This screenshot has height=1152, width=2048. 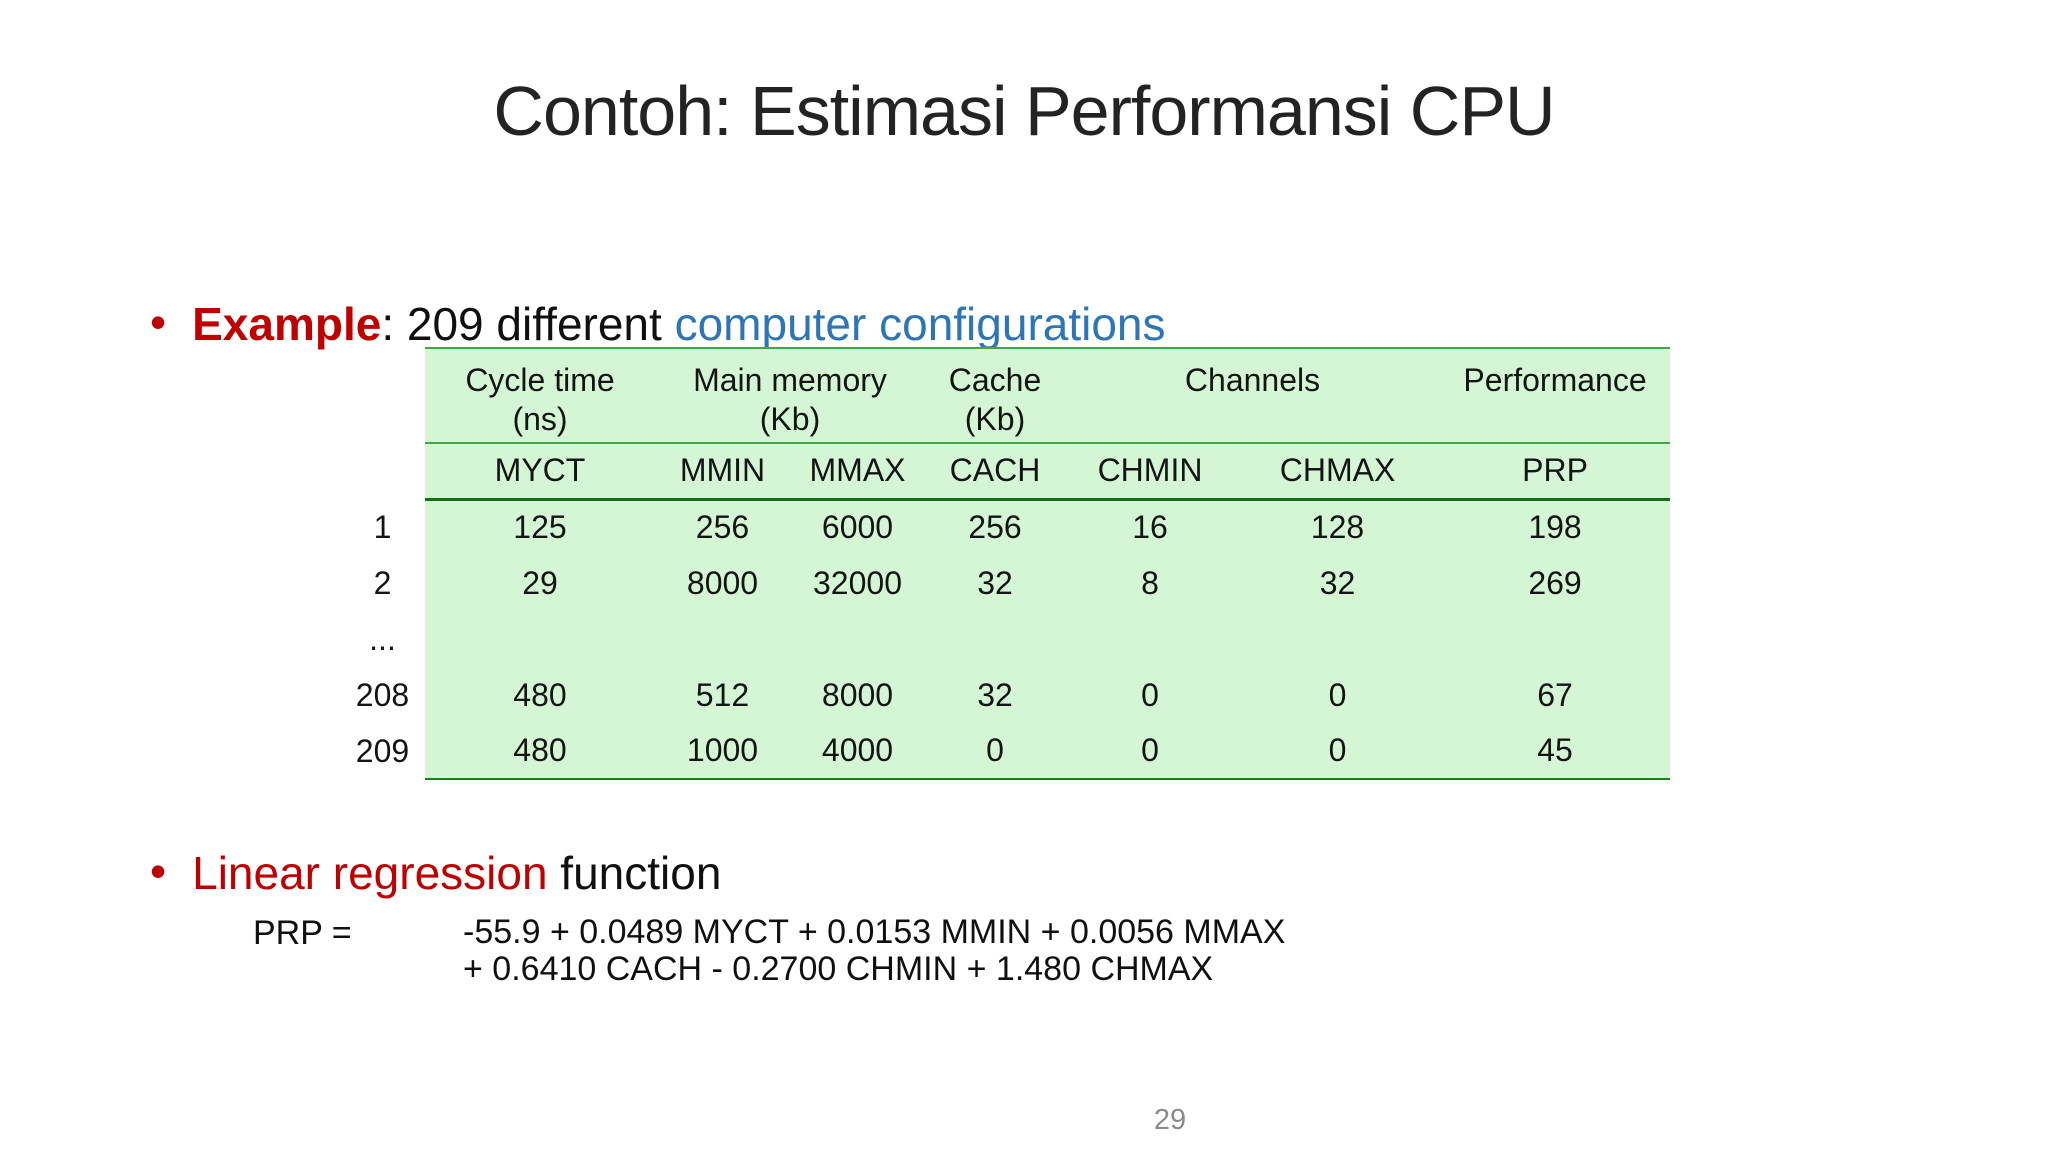 What do you see at coordinates (1338, 527) in the screenshot?
I see `cell-chmax: 128` at bounding box center [1338, 527].